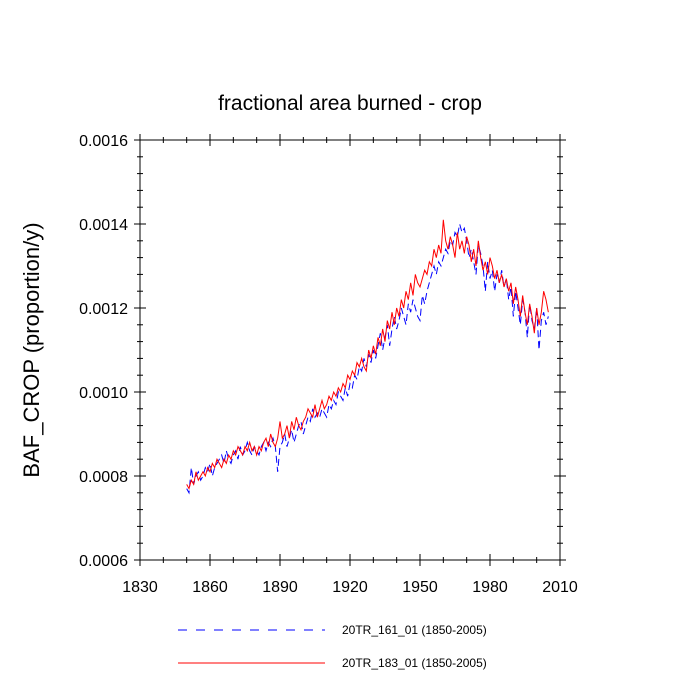 The image size is (700, 700). What do you see at coordinates (414, 663) in the screenshot?
I see `legend-label-2: 20TR_183_01 (1850-2005)` at bounding box center [414, 663].